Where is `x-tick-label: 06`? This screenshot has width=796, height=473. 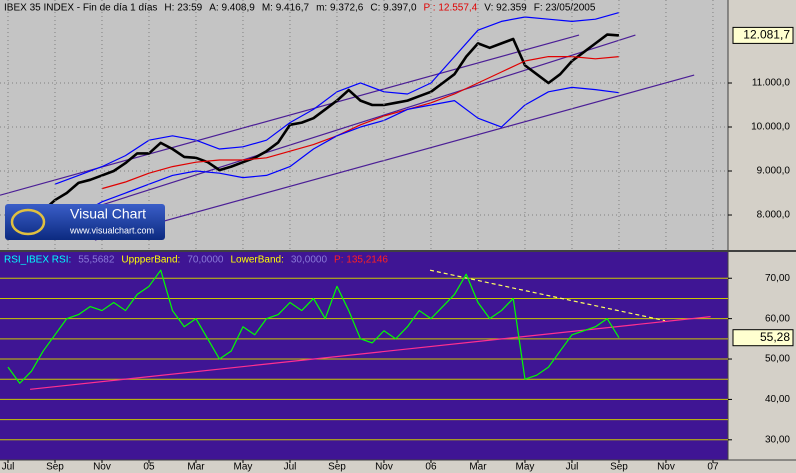
x-tick-label: 06 is located at coordinates (431, 467).